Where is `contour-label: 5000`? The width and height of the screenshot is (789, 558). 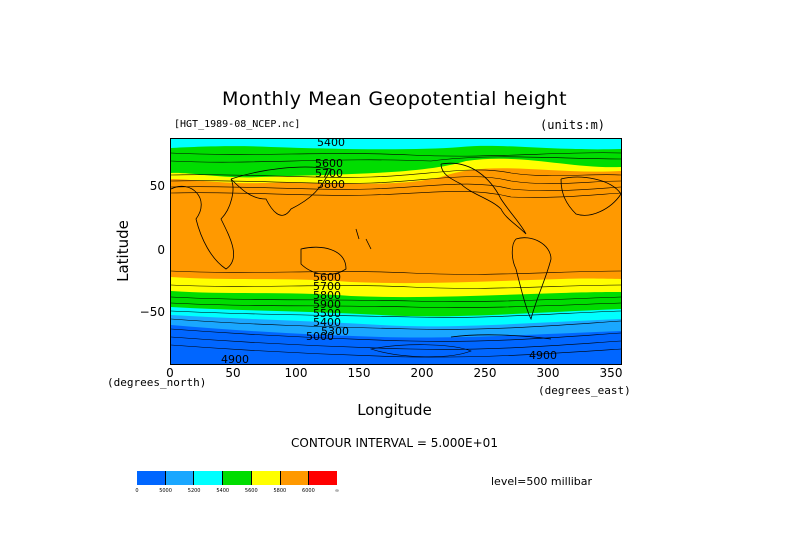 contour-label: 5000 is located at coordinates (320, 336).